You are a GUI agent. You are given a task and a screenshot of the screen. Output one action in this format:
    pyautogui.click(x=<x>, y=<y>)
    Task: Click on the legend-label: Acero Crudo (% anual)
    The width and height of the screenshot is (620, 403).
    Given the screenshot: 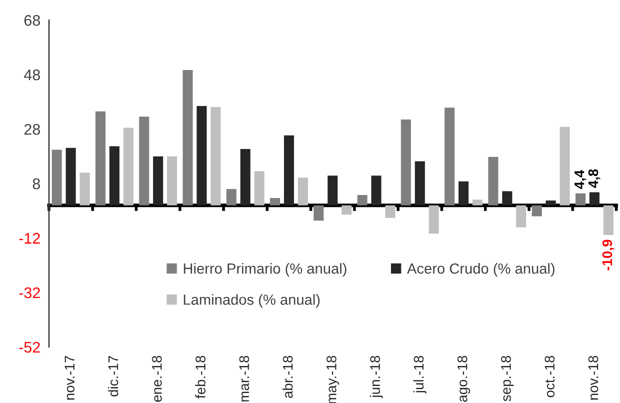 What is the action you would take?
    pyautogui.click(x=480, y=270)
    